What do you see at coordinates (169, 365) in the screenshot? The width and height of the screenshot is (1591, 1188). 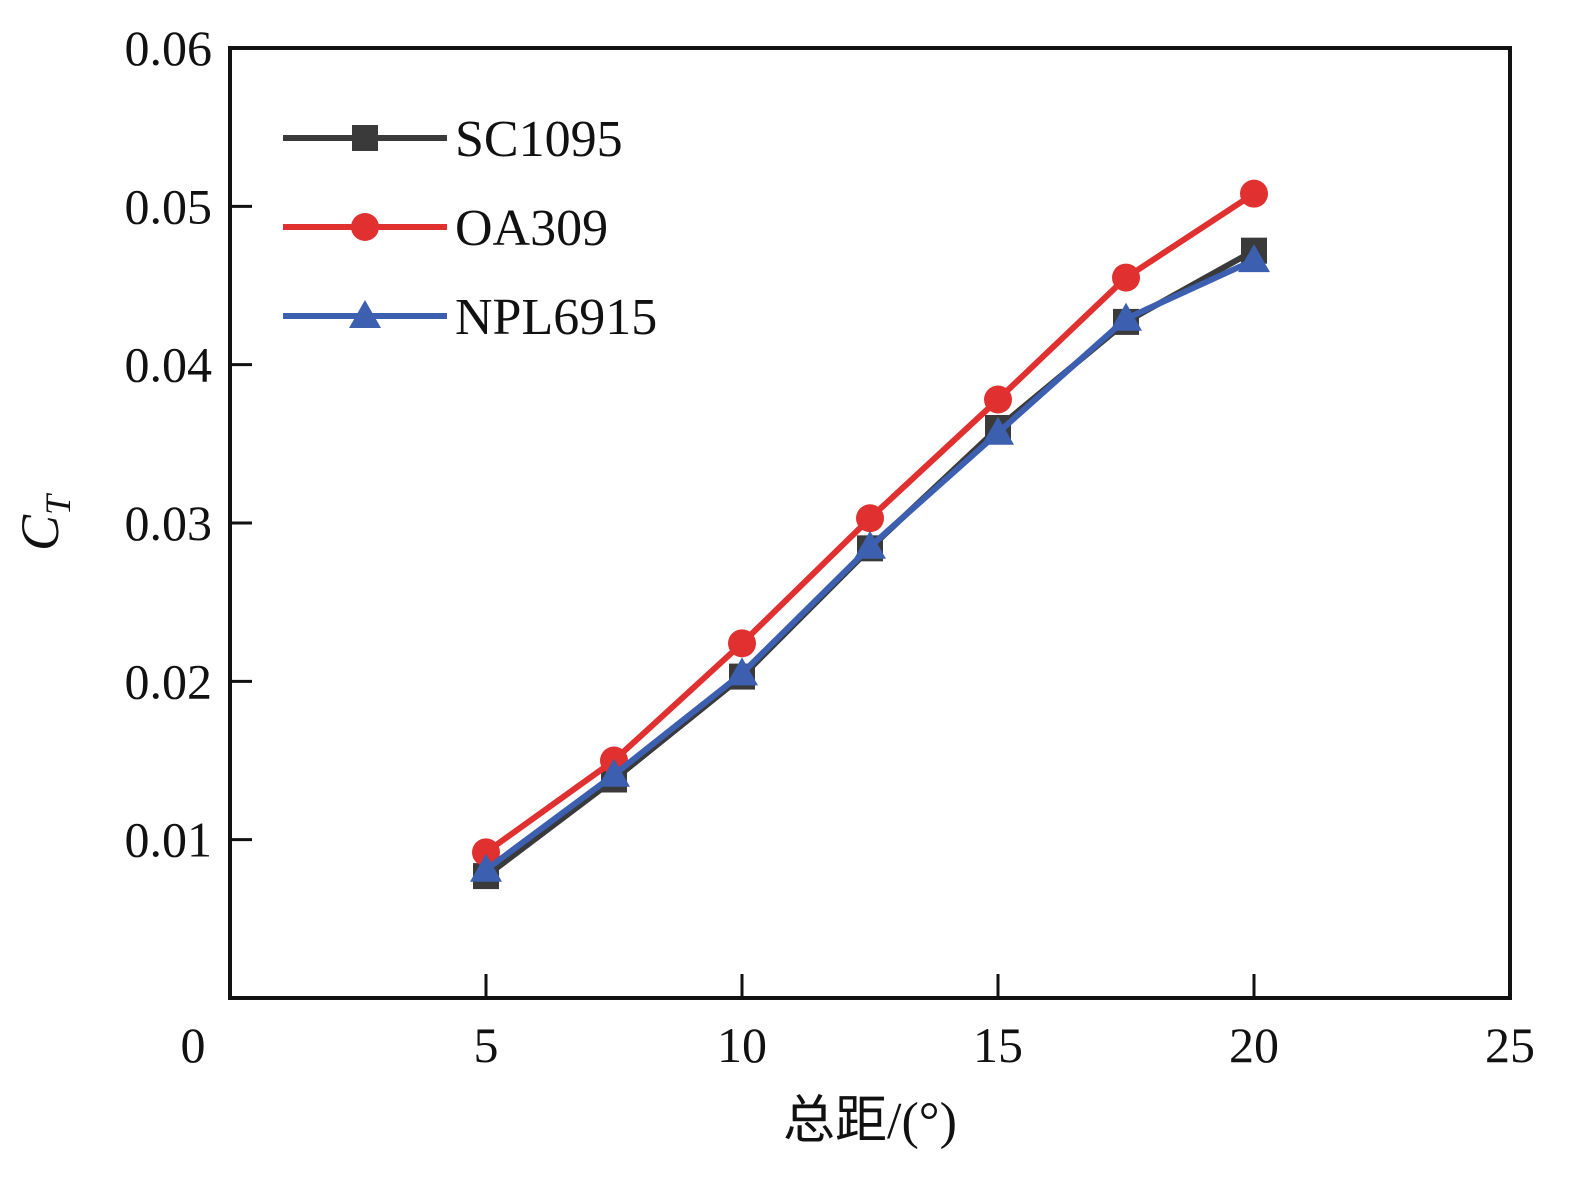 I see `y-tick-label: 0.04` at bounding box center [169, 365].